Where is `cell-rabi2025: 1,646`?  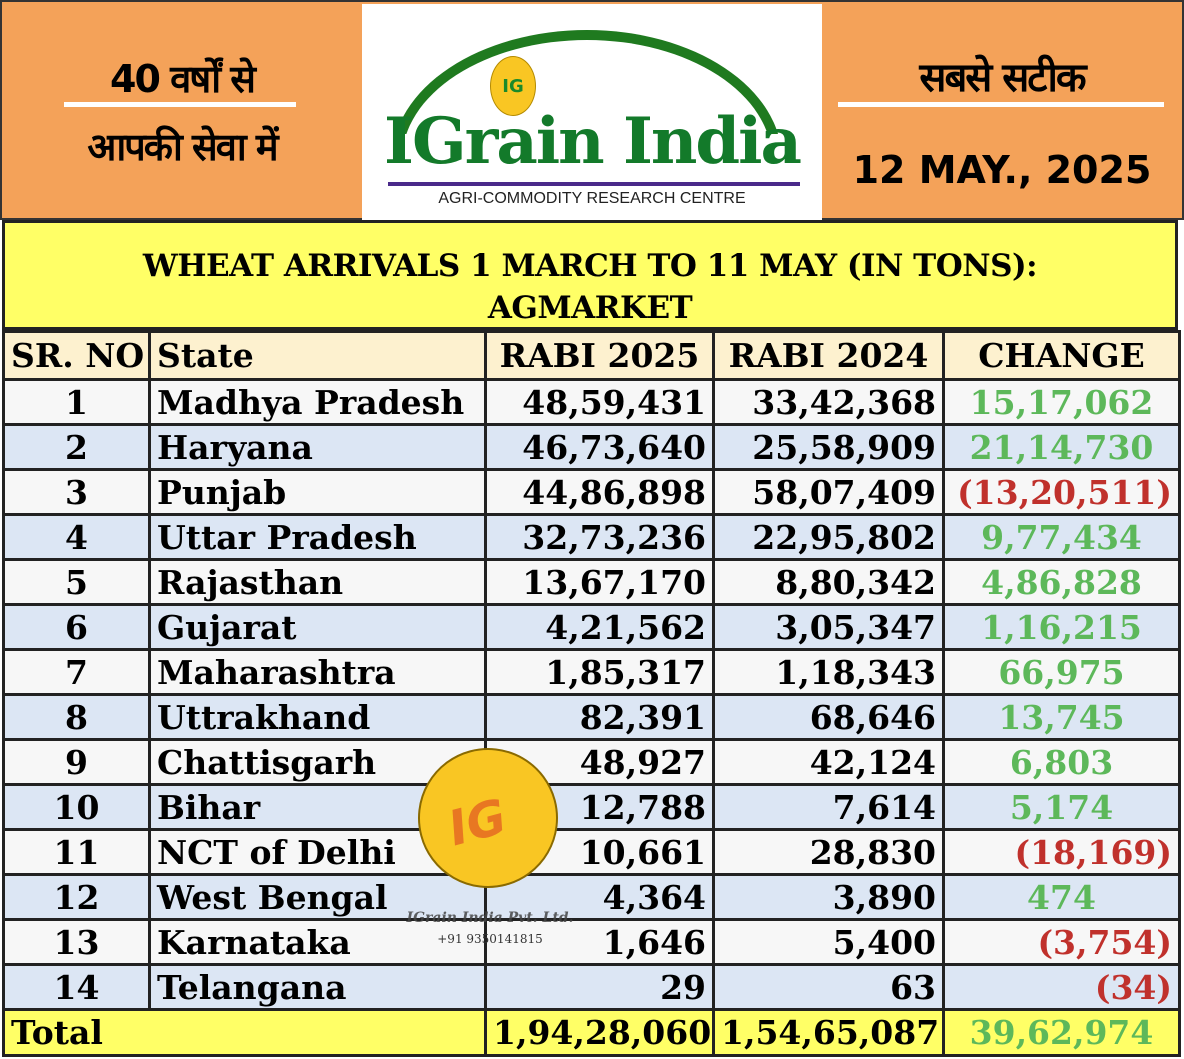 cell-rabi2025: 1,646 is located at coordinates (599, 942).